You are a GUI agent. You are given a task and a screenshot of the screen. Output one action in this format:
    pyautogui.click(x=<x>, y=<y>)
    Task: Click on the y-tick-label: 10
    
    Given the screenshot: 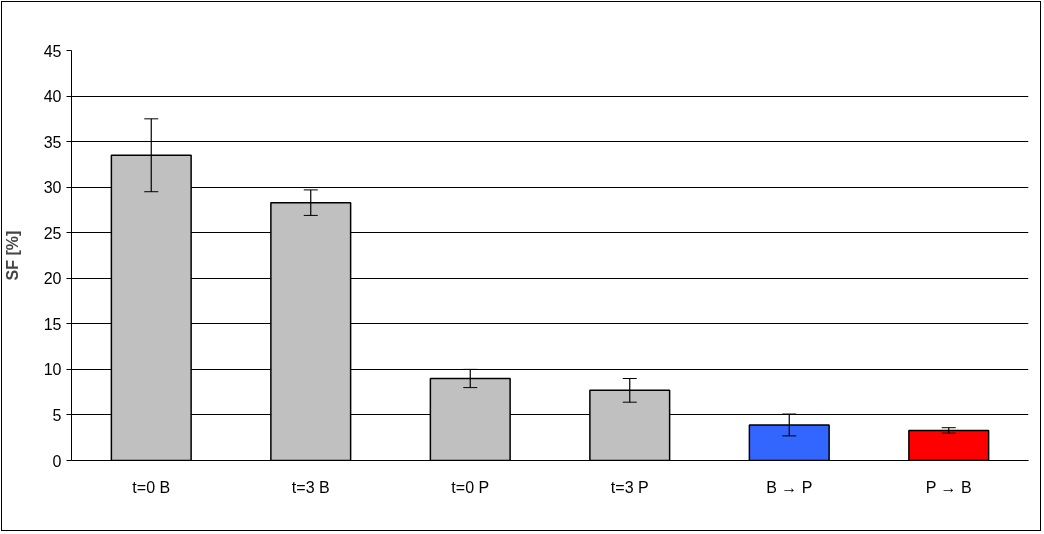 What is the action you would take?
    pyautogui.click(x=52, y=370)
    